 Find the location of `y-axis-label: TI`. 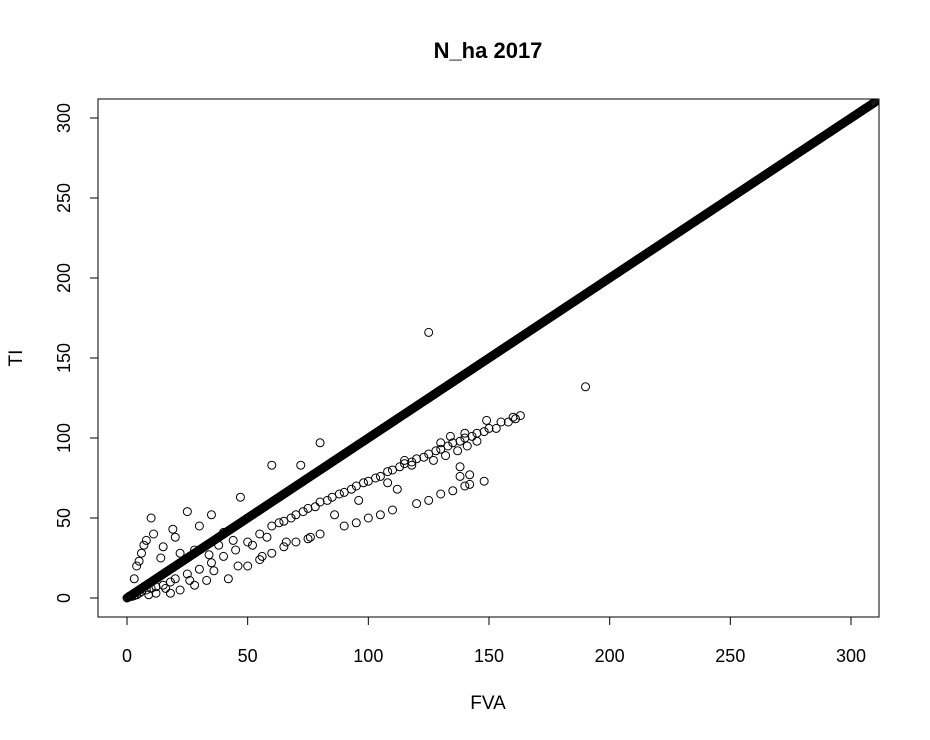

y-axis-label: TI is located at coordinates (16, 358).